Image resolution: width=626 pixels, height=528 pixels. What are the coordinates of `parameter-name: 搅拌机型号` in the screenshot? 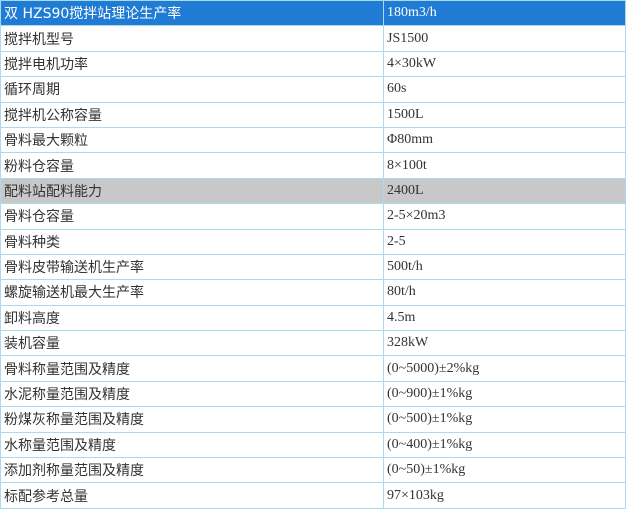 It's located at (192, 38).